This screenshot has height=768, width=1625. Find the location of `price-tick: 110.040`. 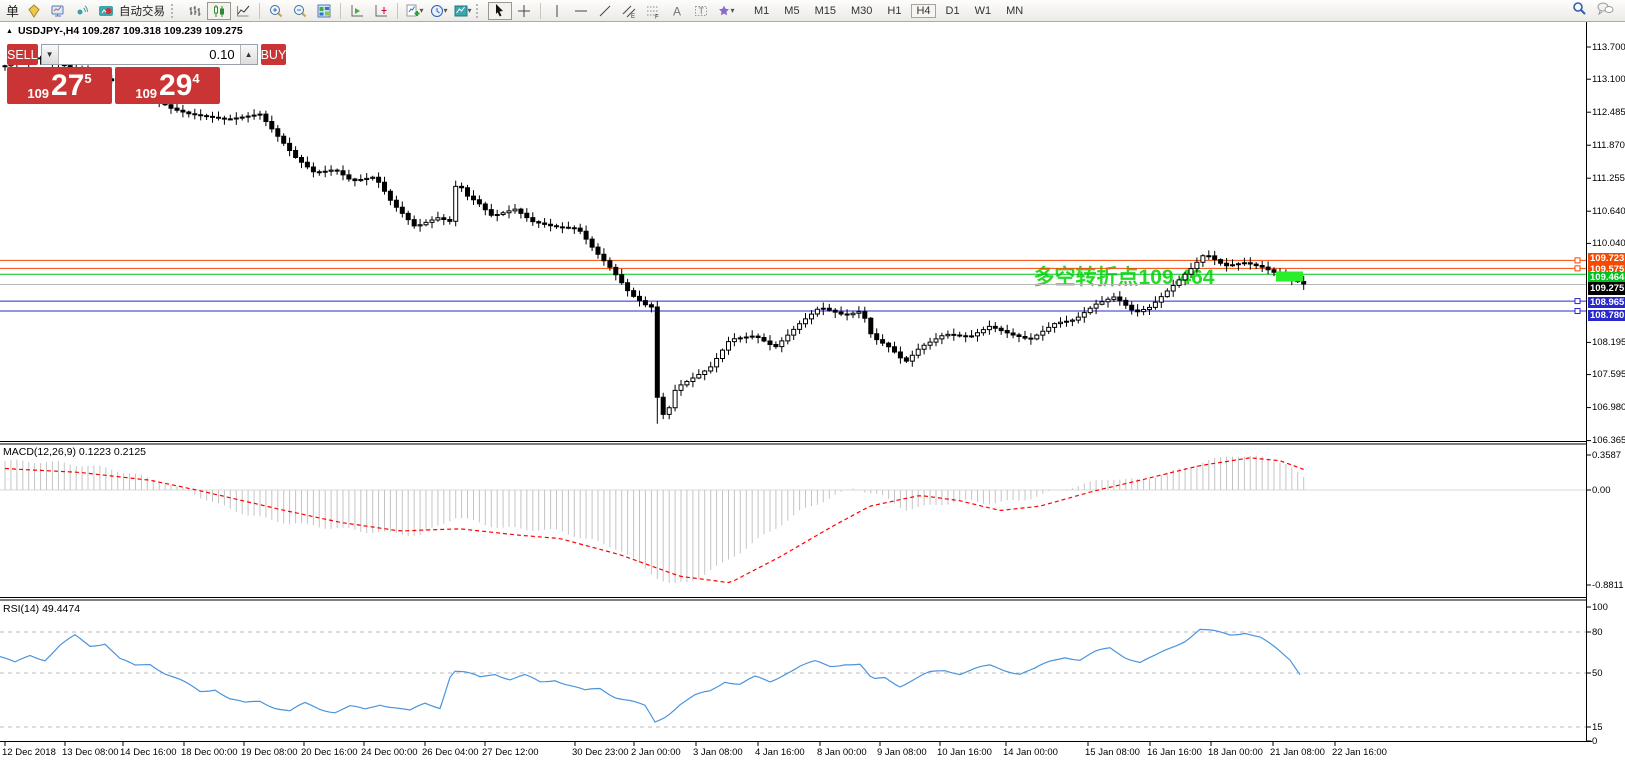

price-tick: 110.040 is located at coordinates (1608, 243).